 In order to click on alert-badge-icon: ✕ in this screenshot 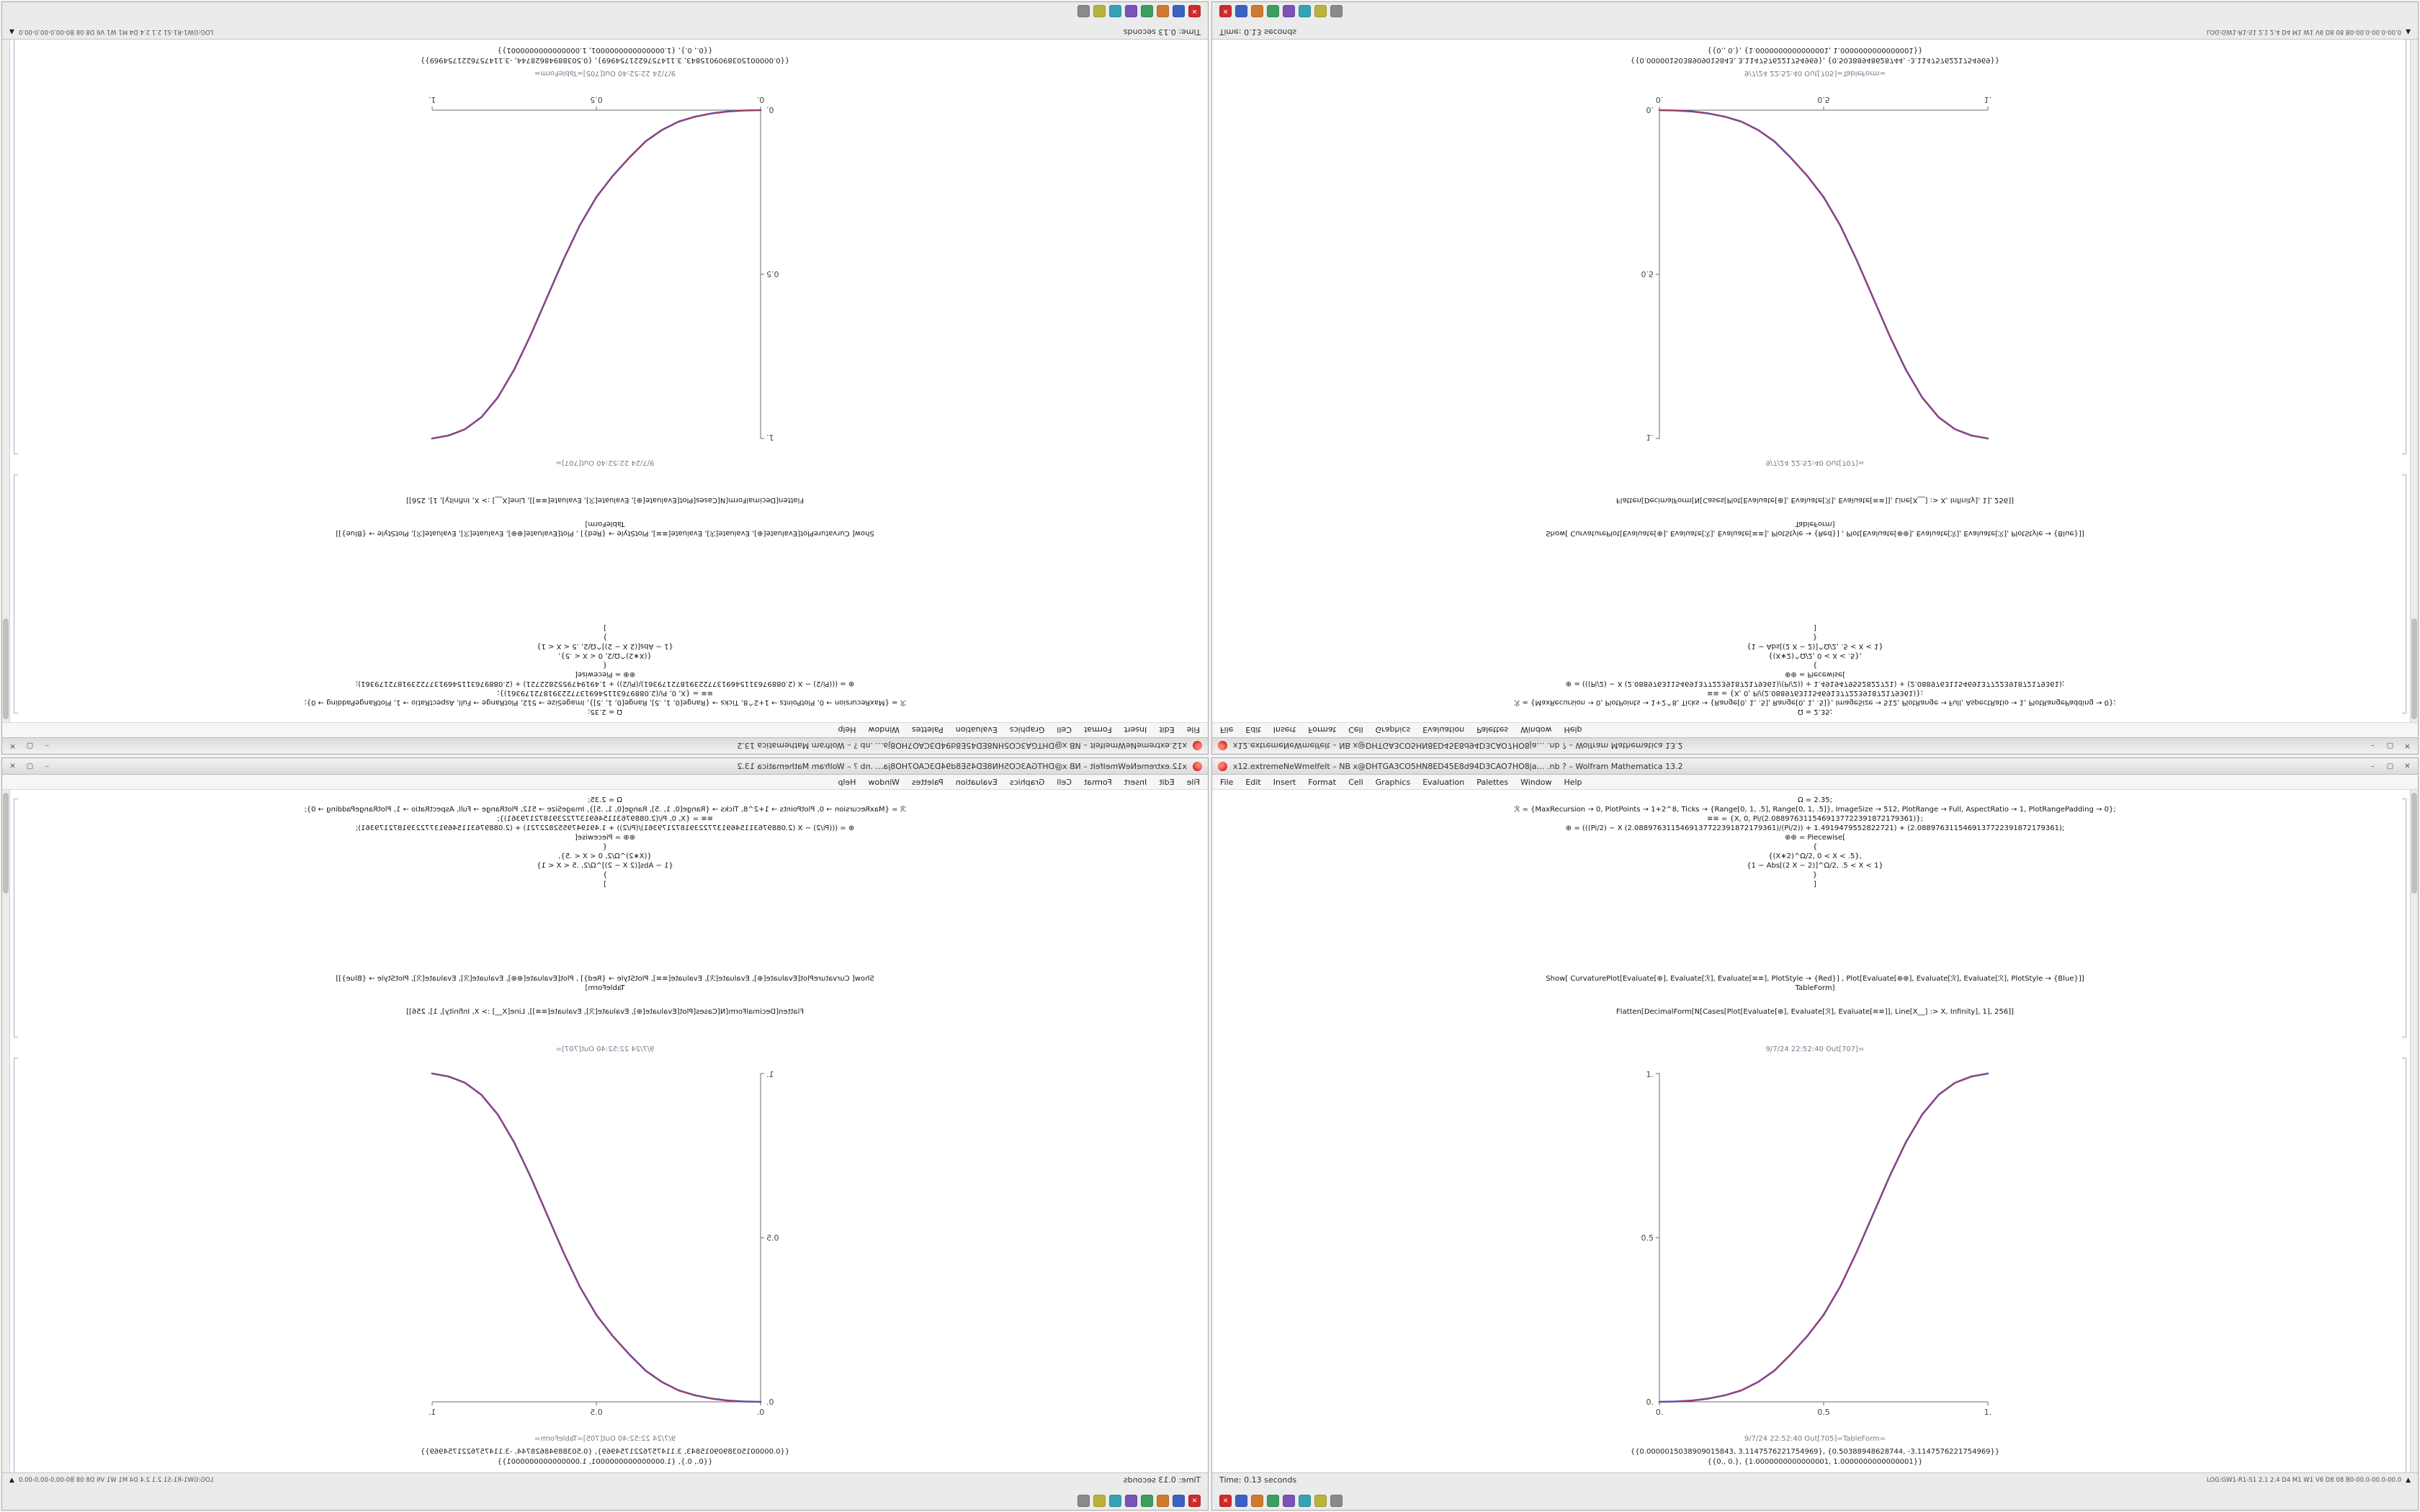, I will do `click(1194, 1501)`.